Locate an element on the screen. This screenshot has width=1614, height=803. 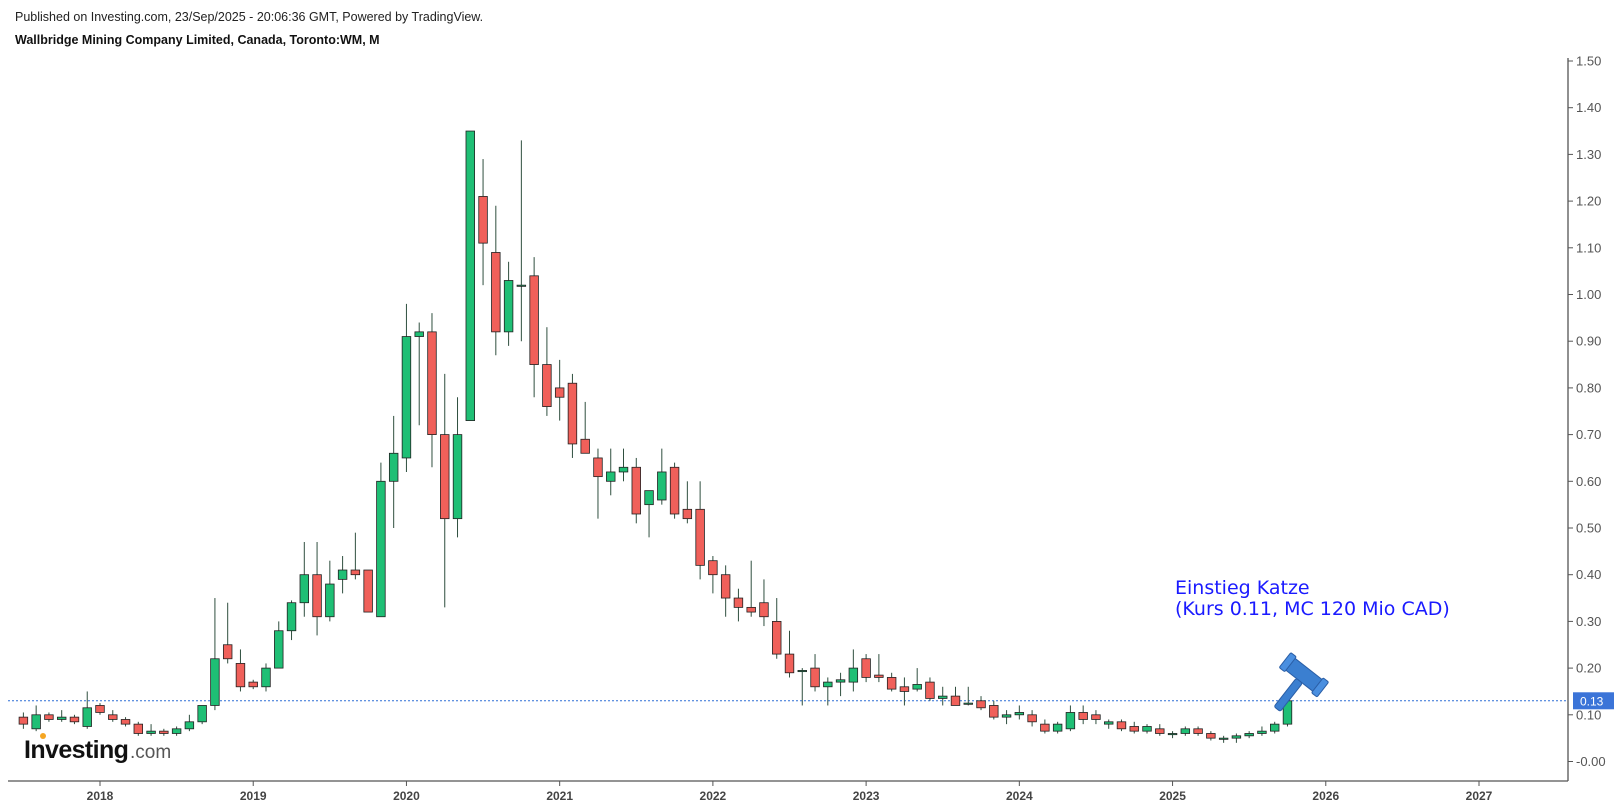
x-tick-label: 2026 is located at coordinates (1325, 796).